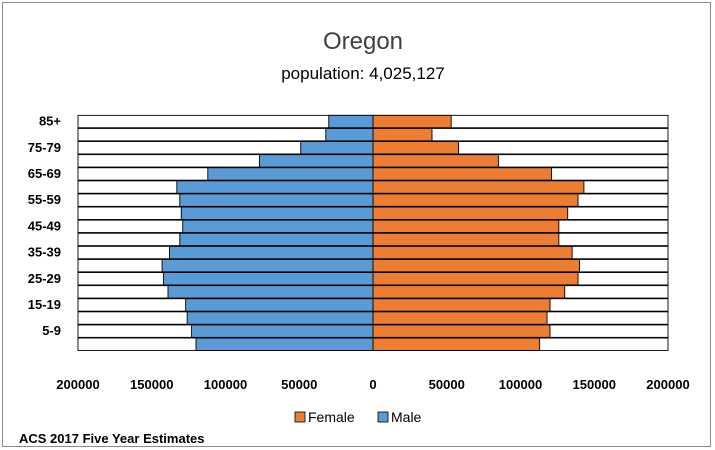 The height and width of the screenshot is (450, 715). What do you see at coordinates (363, 73) in the screenshot?
I see `chart-subtitle: population: 4,025,127` at bounding box center [363, 73].